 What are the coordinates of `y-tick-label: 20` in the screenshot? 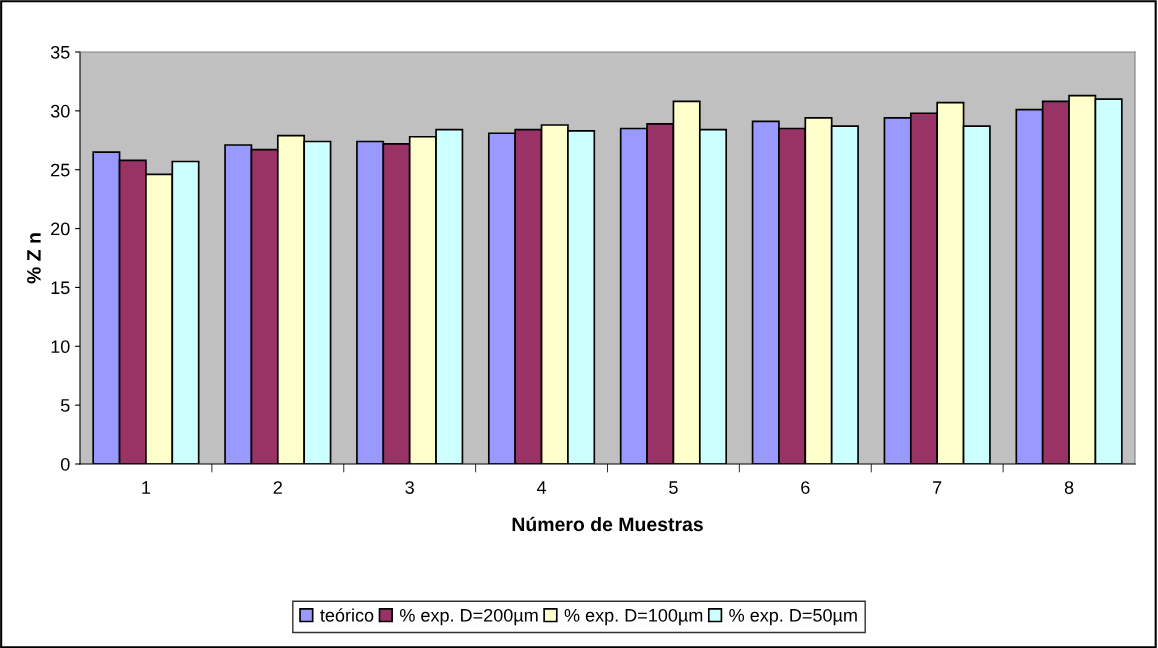 It's located at (60, 229).